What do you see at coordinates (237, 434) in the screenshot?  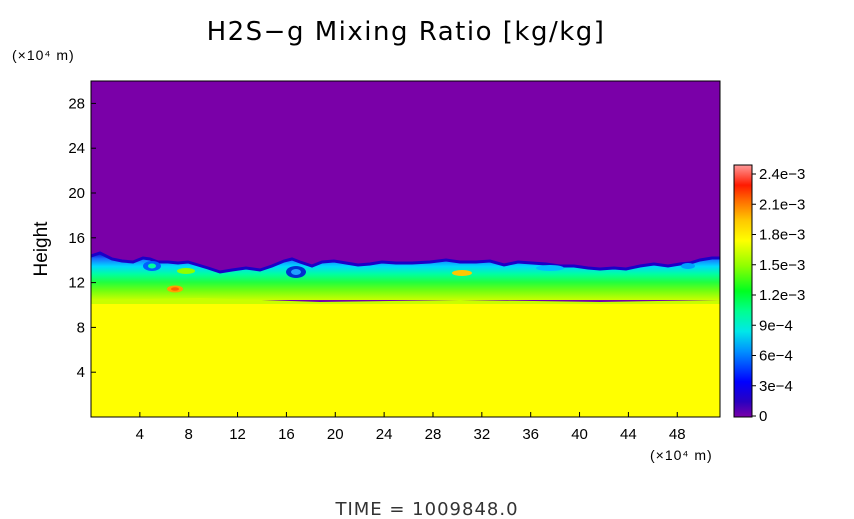 I see `x-tick-label: 12` at bounding box center [237, 434].